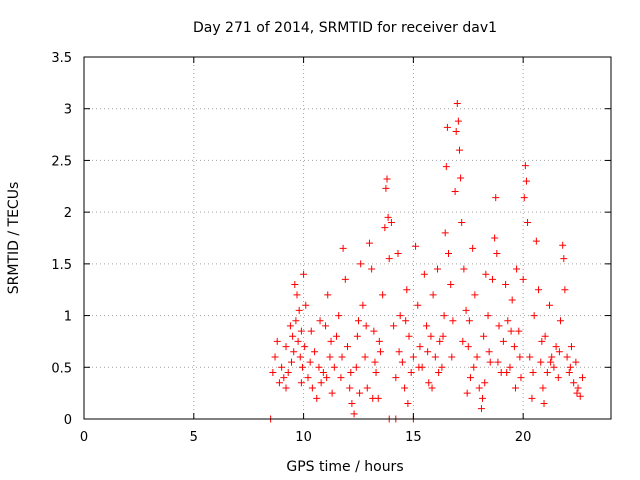 This screenshot has width=640, height=480. Describe the element at coordinates (194, 437) in the screenshot. I see `x-tick-label: 5` at that location.